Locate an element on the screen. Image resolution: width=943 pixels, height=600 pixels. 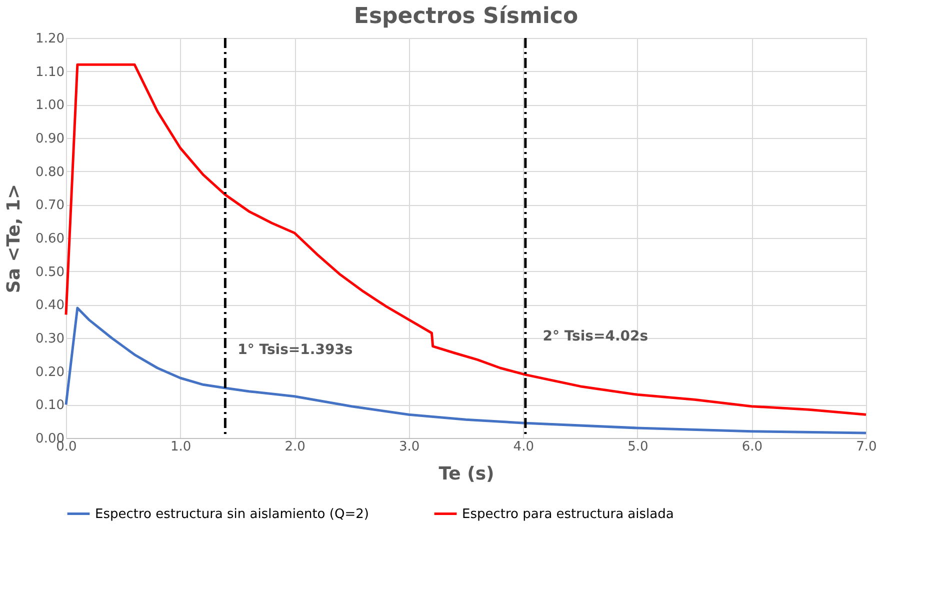
x-tick-label: 7.0 is located at coordinates (866, 447).